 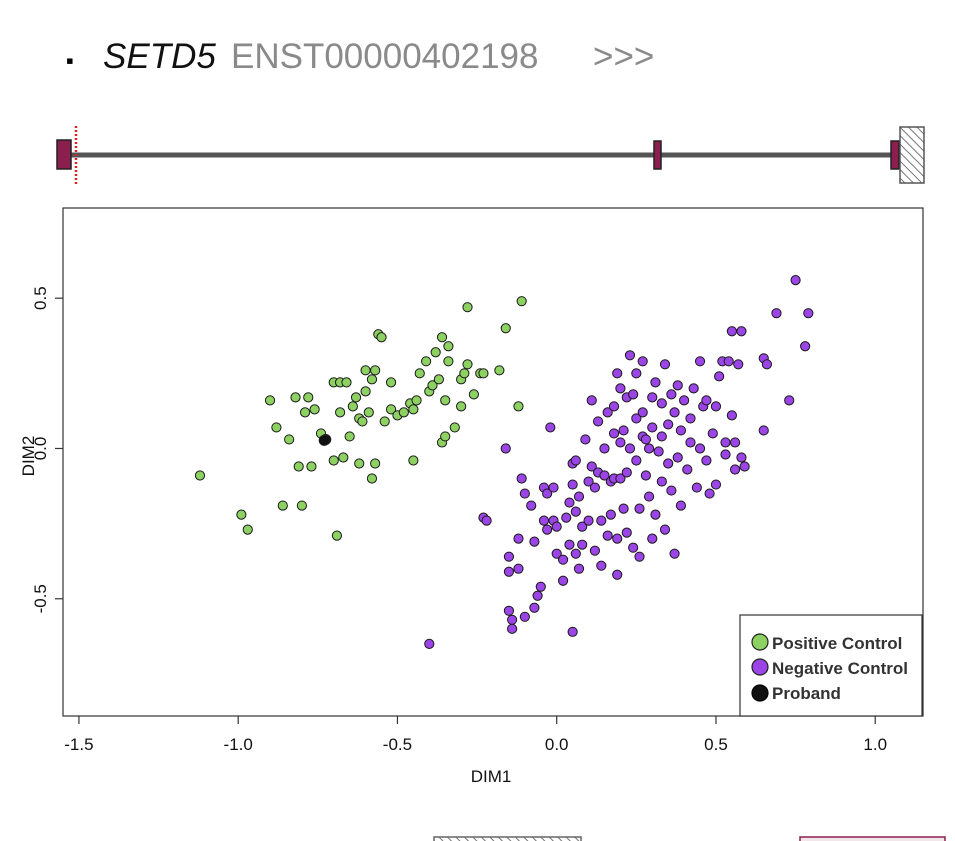 I want to click on x-tick-label: 0.5, so click(x=716, y=744).